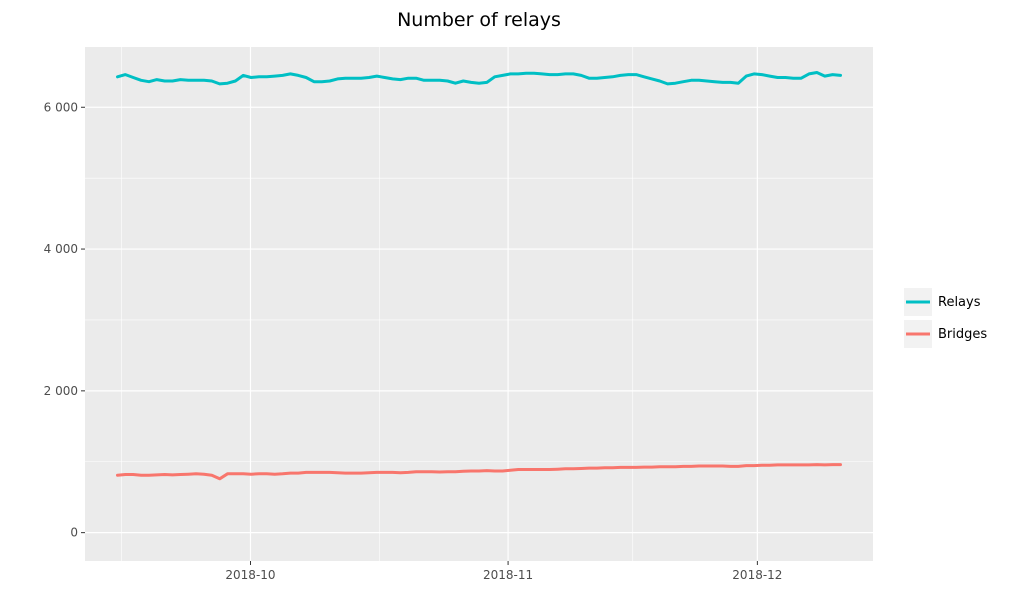 The height and width of the screenshot is (597, 1024). What do you see at coordinates (479, 20) in the screenshot?
I see `chart-title: Number of relays` at bounding box center [479, 20].